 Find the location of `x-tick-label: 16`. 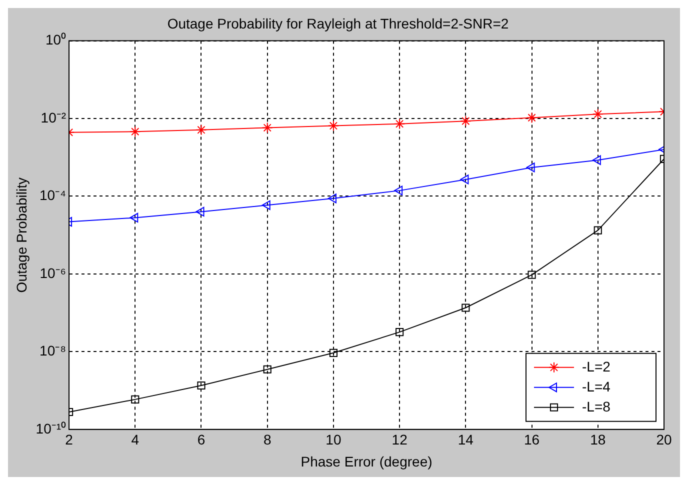

x-tick-label: 16 is located at coordinates (532, 440).